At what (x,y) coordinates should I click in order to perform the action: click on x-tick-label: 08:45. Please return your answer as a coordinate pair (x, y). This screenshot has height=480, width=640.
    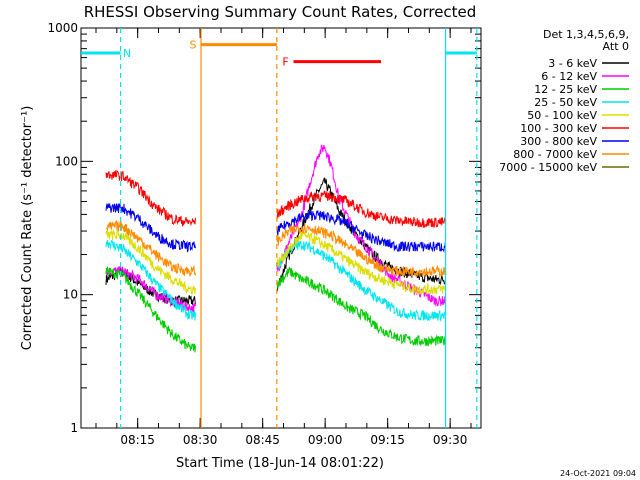
    Looking at the image, I should click on (262, 440).